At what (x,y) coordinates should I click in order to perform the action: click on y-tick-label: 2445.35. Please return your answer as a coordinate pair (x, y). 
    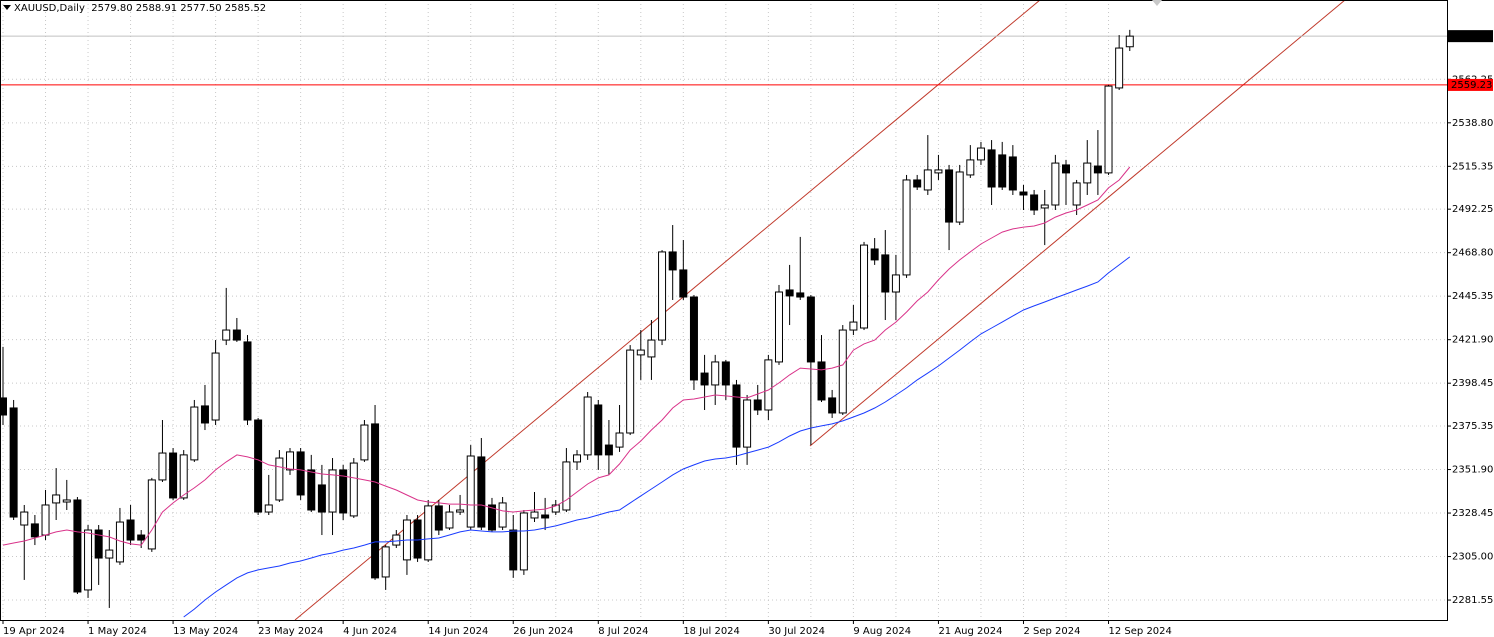
    Looking at the image, I should click on (1472, 296).